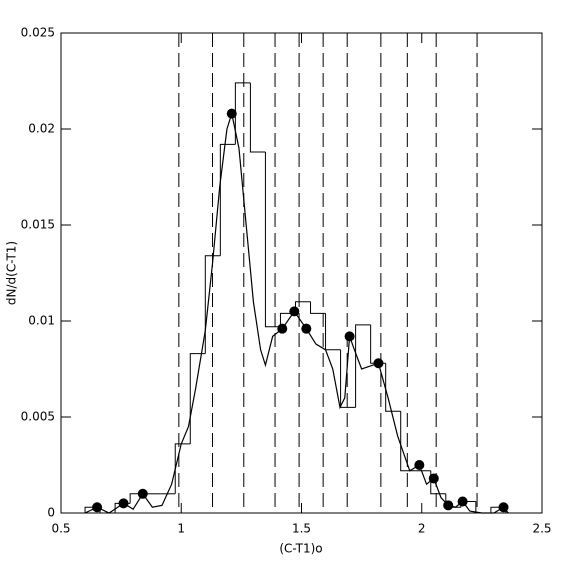 The height and width of the screenshot is (574, 574). What do you see at coordinates (301, 529) in the screenshot?
I see `x-tick-label: 1.5` at bounding box center [301, 529].